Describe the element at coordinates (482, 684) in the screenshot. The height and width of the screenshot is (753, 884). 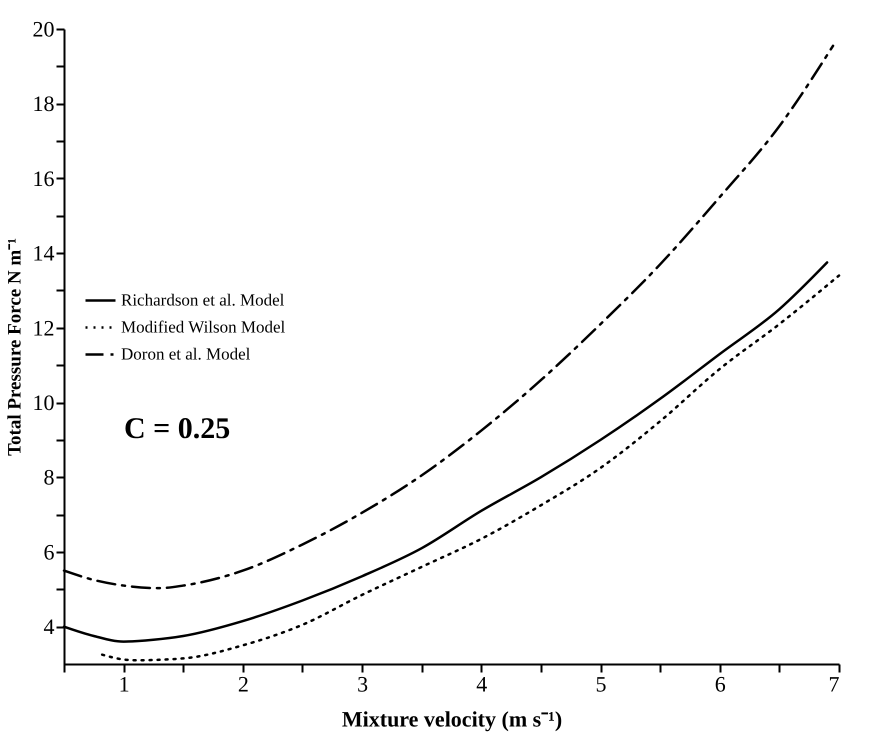
I see `x-tick-label: 4` at that location.